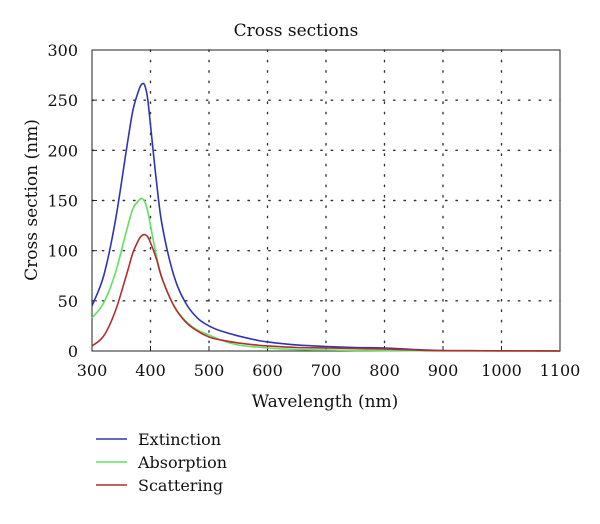 This screenshot has height=524, width=600. Describe the element at coordinates (296, 31) in the screenshot. I see `chart-title: Cross sections` at that location.